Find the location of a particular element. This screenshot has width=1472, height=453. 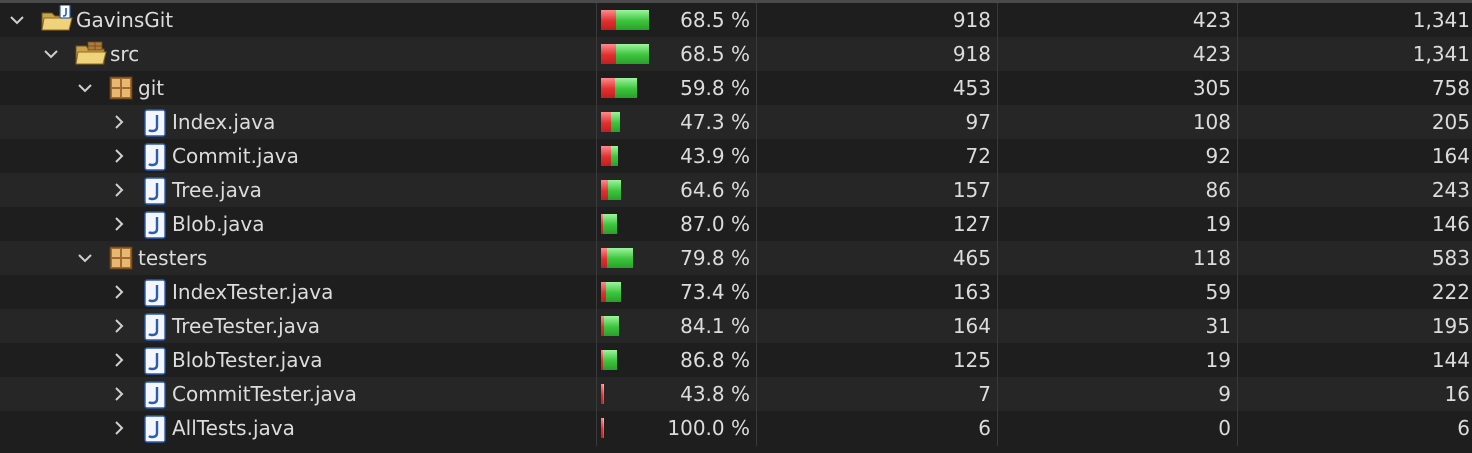

total-instructions: 195 is located at coordinates (1450, 326).